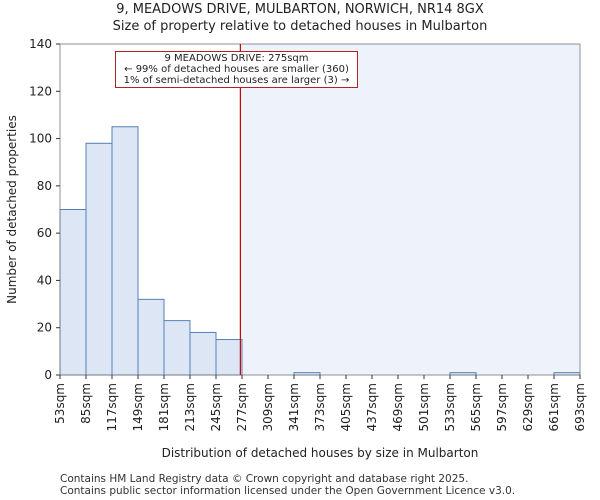 This screenshot has width=600, height=500. What do you see at coordinates (346, 407) in the screenshot?
I see `x-tick-label: 405sqm` at bounding box center [346, 407].